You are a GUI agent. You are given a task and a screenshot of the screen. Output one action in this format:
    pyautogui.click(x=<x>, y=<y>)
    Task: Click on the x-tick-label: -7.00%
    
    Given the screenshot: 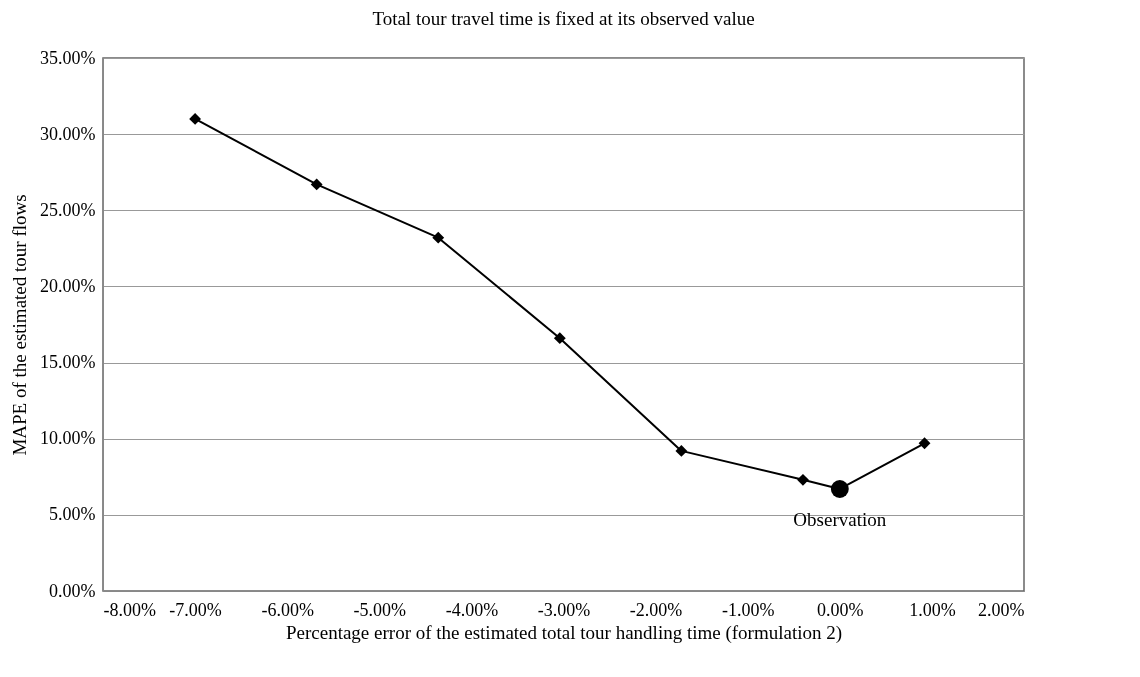 What is the action you would take?
    pyautogui.click(x=195, y=609)
    